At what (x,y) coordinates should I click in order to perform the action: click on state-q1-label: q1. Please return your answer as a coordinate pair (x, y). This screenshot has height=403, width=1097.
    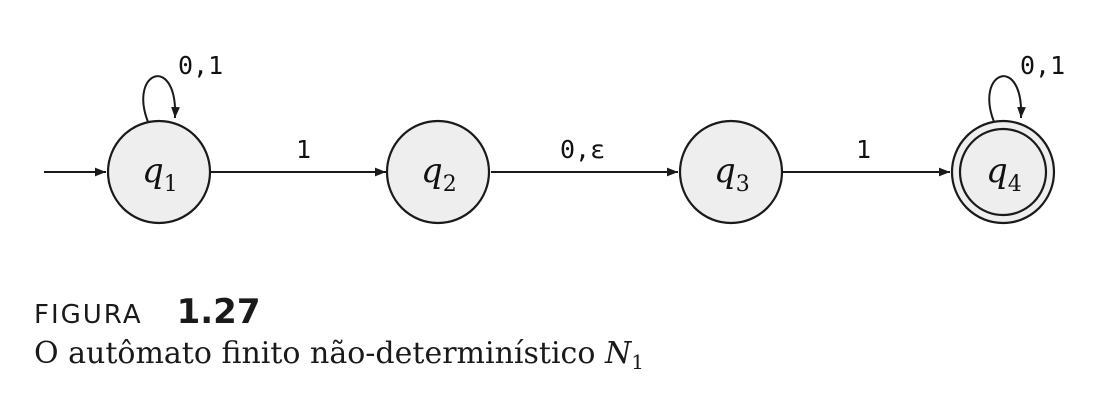
    Looking at the image, I should click on (160, 174).